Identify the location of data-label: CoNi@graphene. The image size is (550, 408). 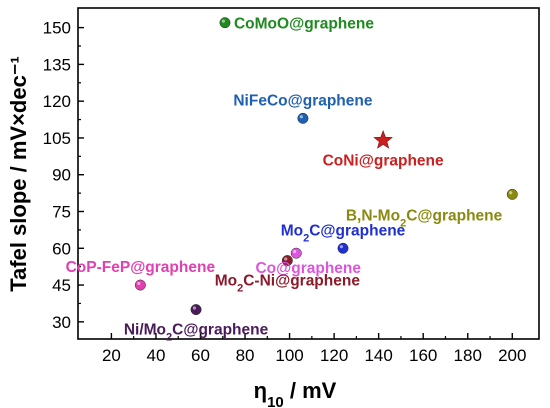
(383, 160).